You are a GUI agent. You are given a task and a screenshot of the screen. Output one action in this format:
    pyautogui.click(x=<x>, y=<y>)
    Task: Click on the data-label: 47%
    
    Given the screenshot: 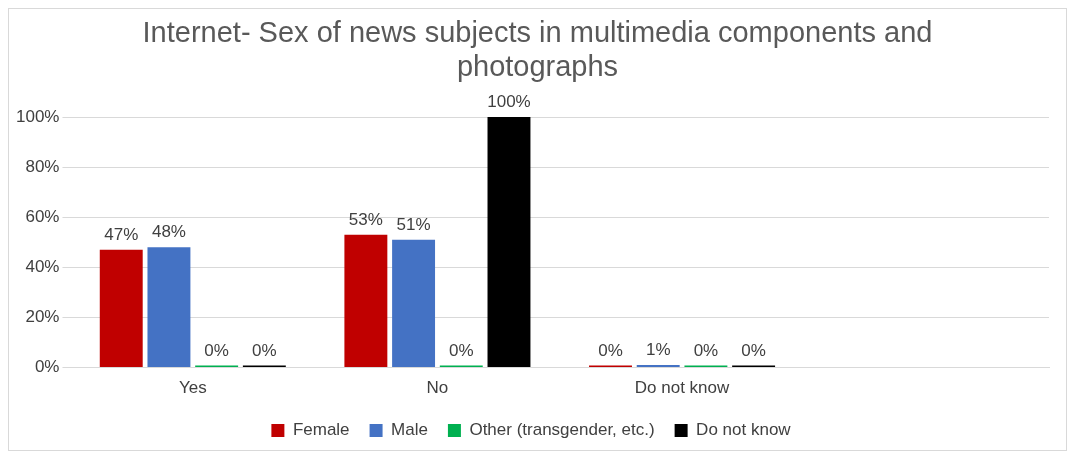 What is the action you would take?
    pyautogui.click(x=121, y=235)
    